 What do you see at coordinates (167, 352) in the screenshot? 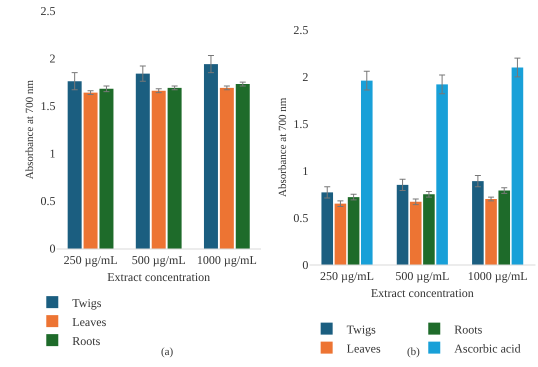
I see `text: (a)` at bounding box center [167, 352].